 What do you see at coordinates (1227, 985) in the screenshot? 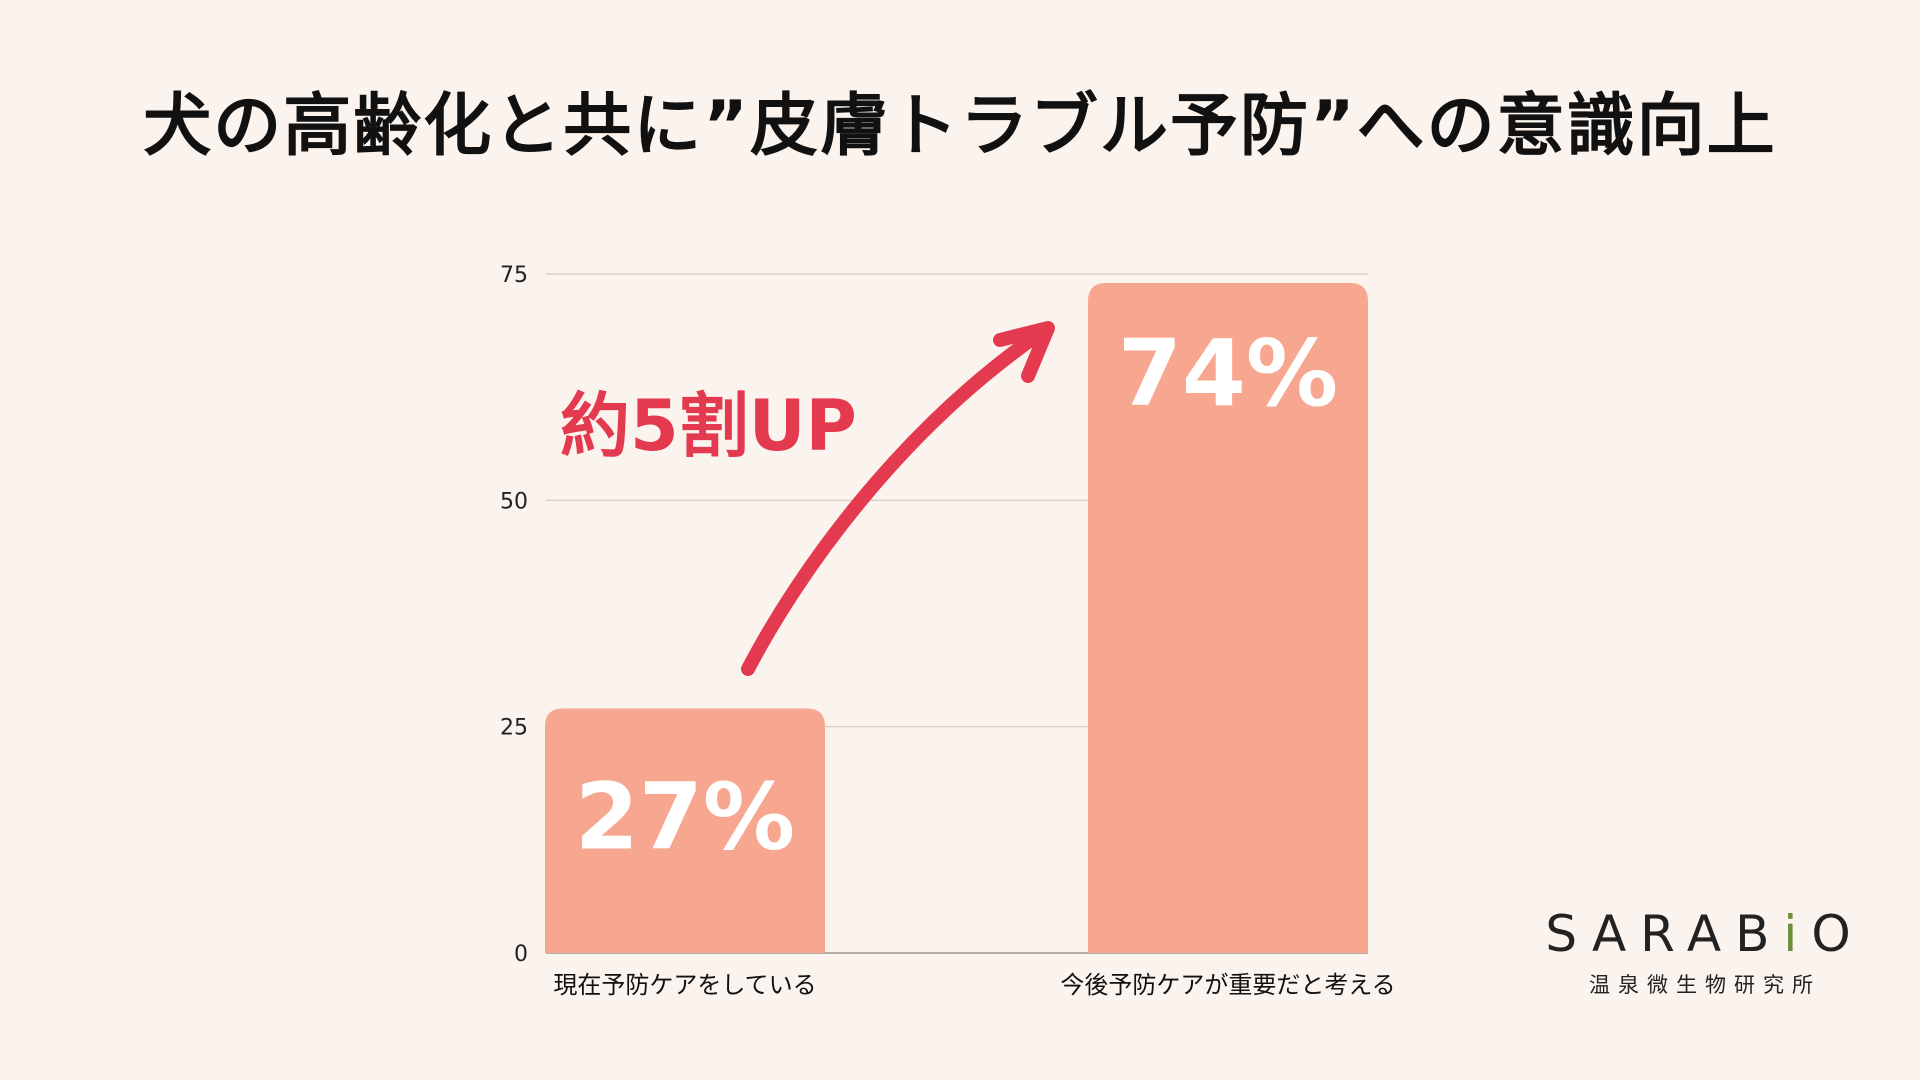
I see `x-category-label: 今後予防ケアが重要だと考える` at bounding box center [1227, 985].